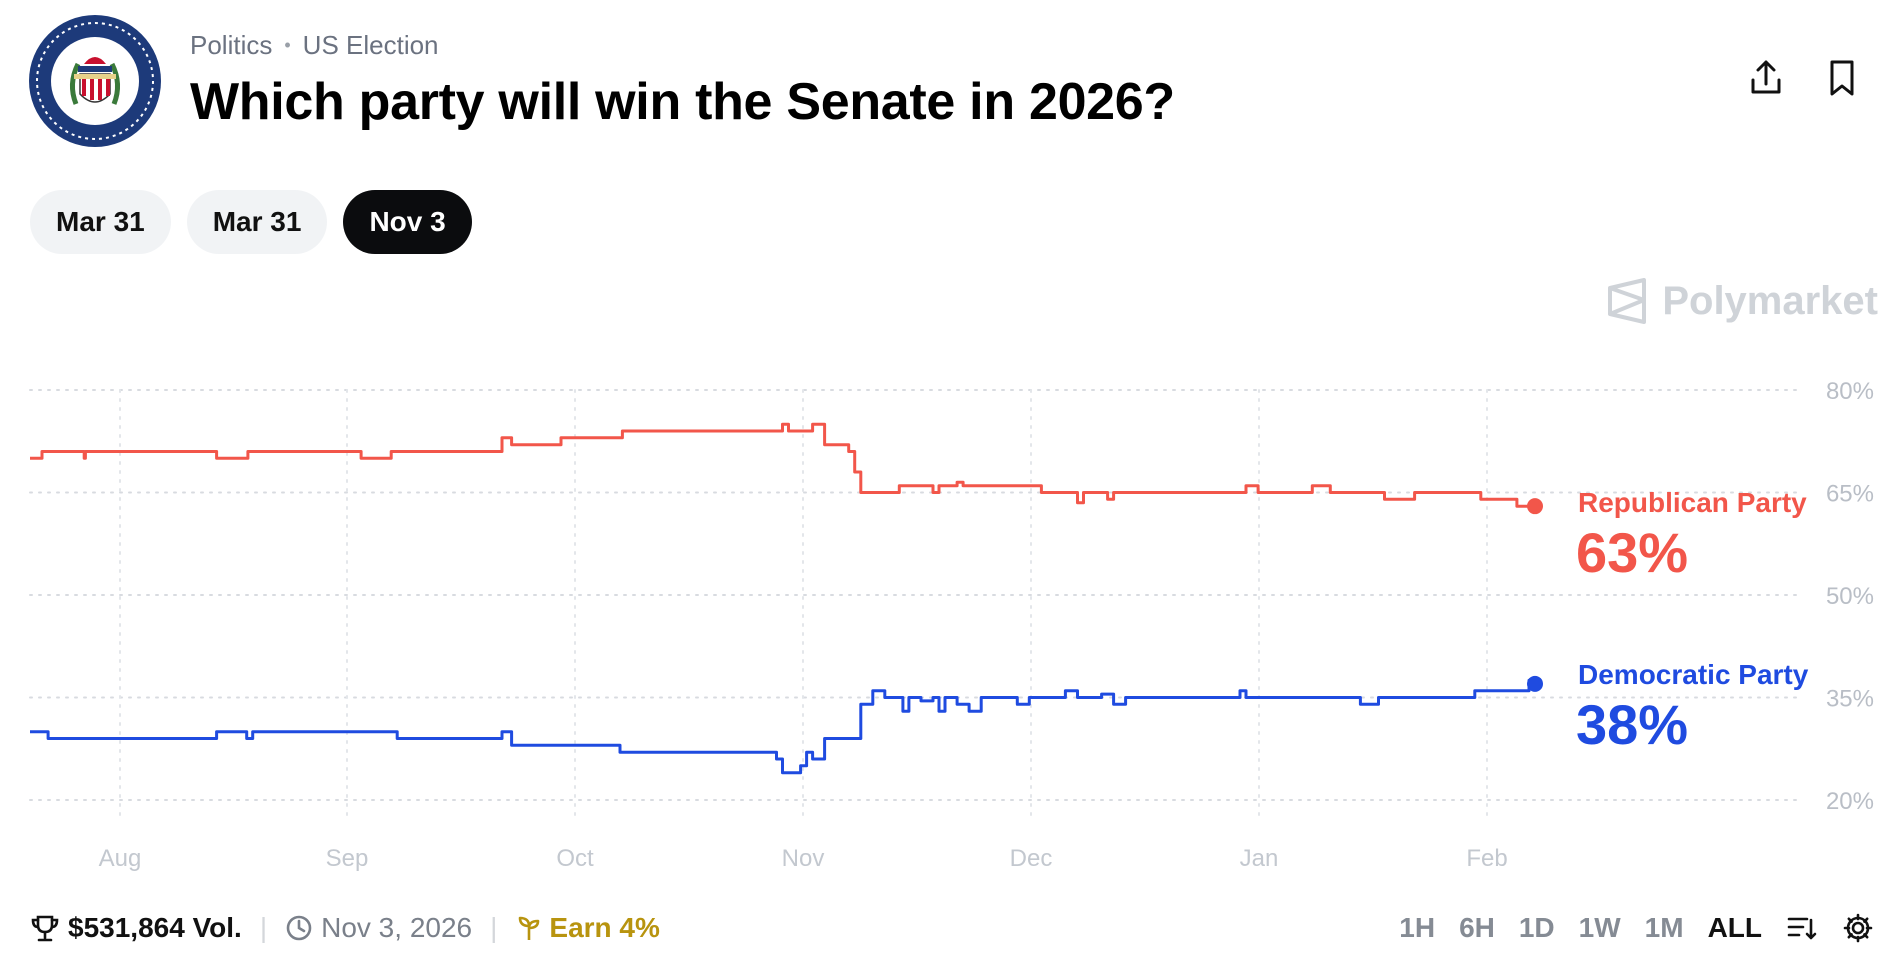 The width and height of the screenshot is (1894, 980). I want to click on date-tabs: Mar 31 Mar 31 Nov 3, so click(251, 222).